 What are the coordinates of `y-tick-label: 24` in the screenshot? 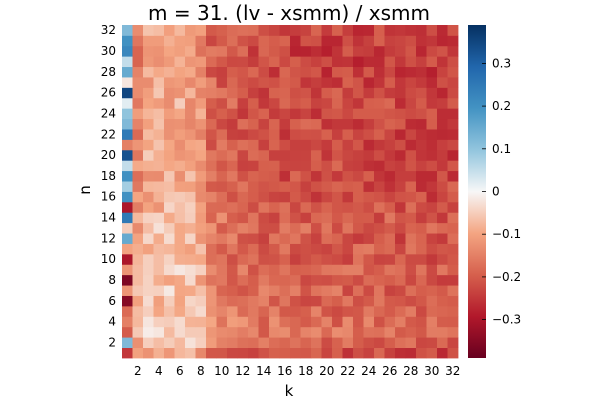 It's located at (108, 114).